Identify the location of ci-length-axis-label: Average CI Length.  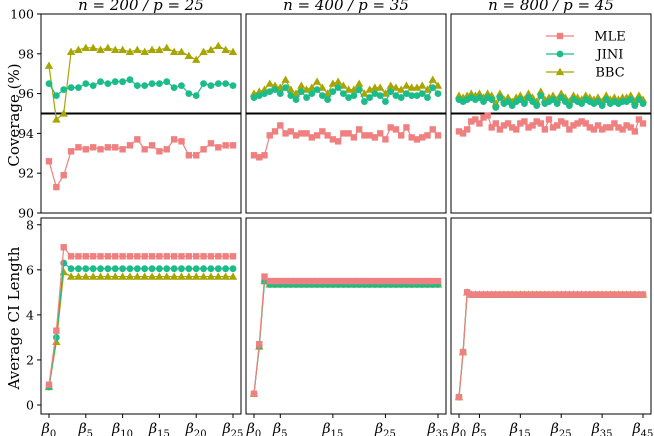
(14, 318).